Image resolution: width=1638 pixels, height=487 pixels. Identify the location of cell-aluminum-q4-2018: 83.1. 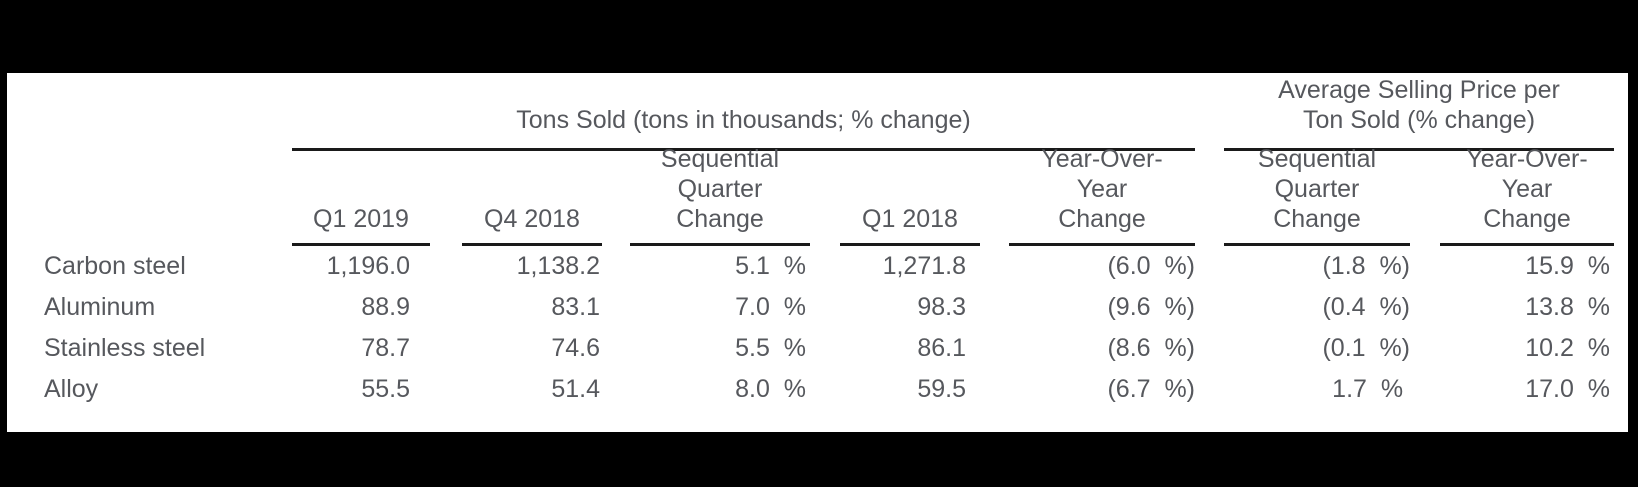
(575, 307).